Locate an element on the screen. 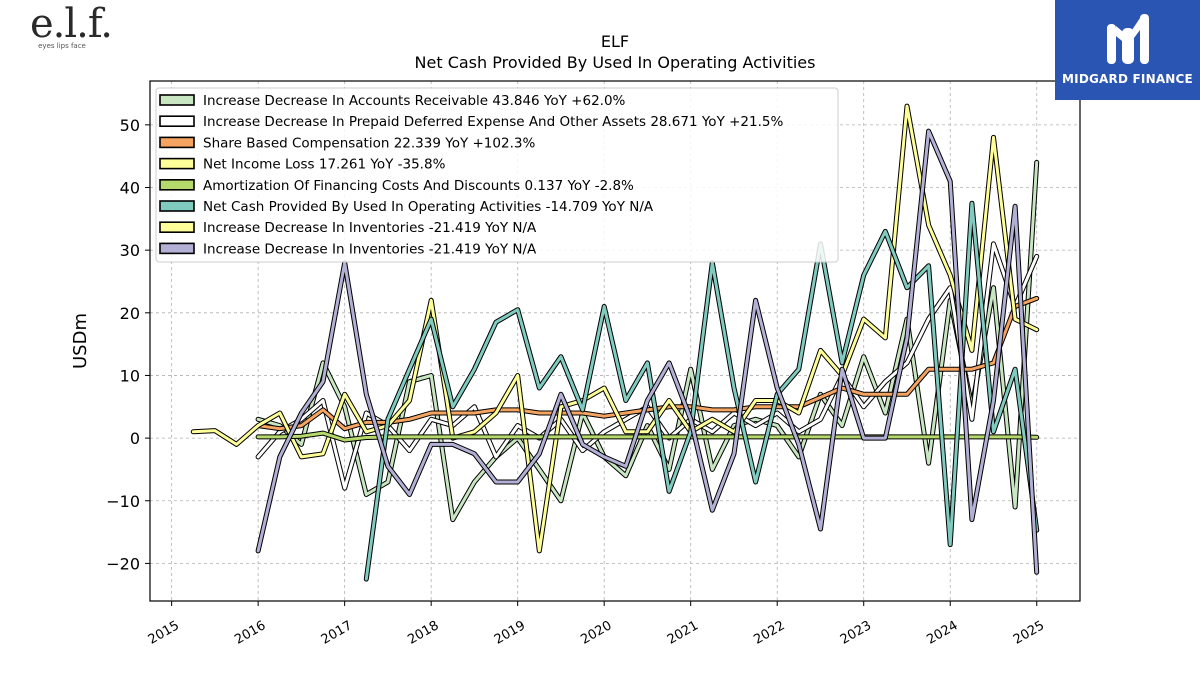  legend-box is located at coordinates (497, 175).